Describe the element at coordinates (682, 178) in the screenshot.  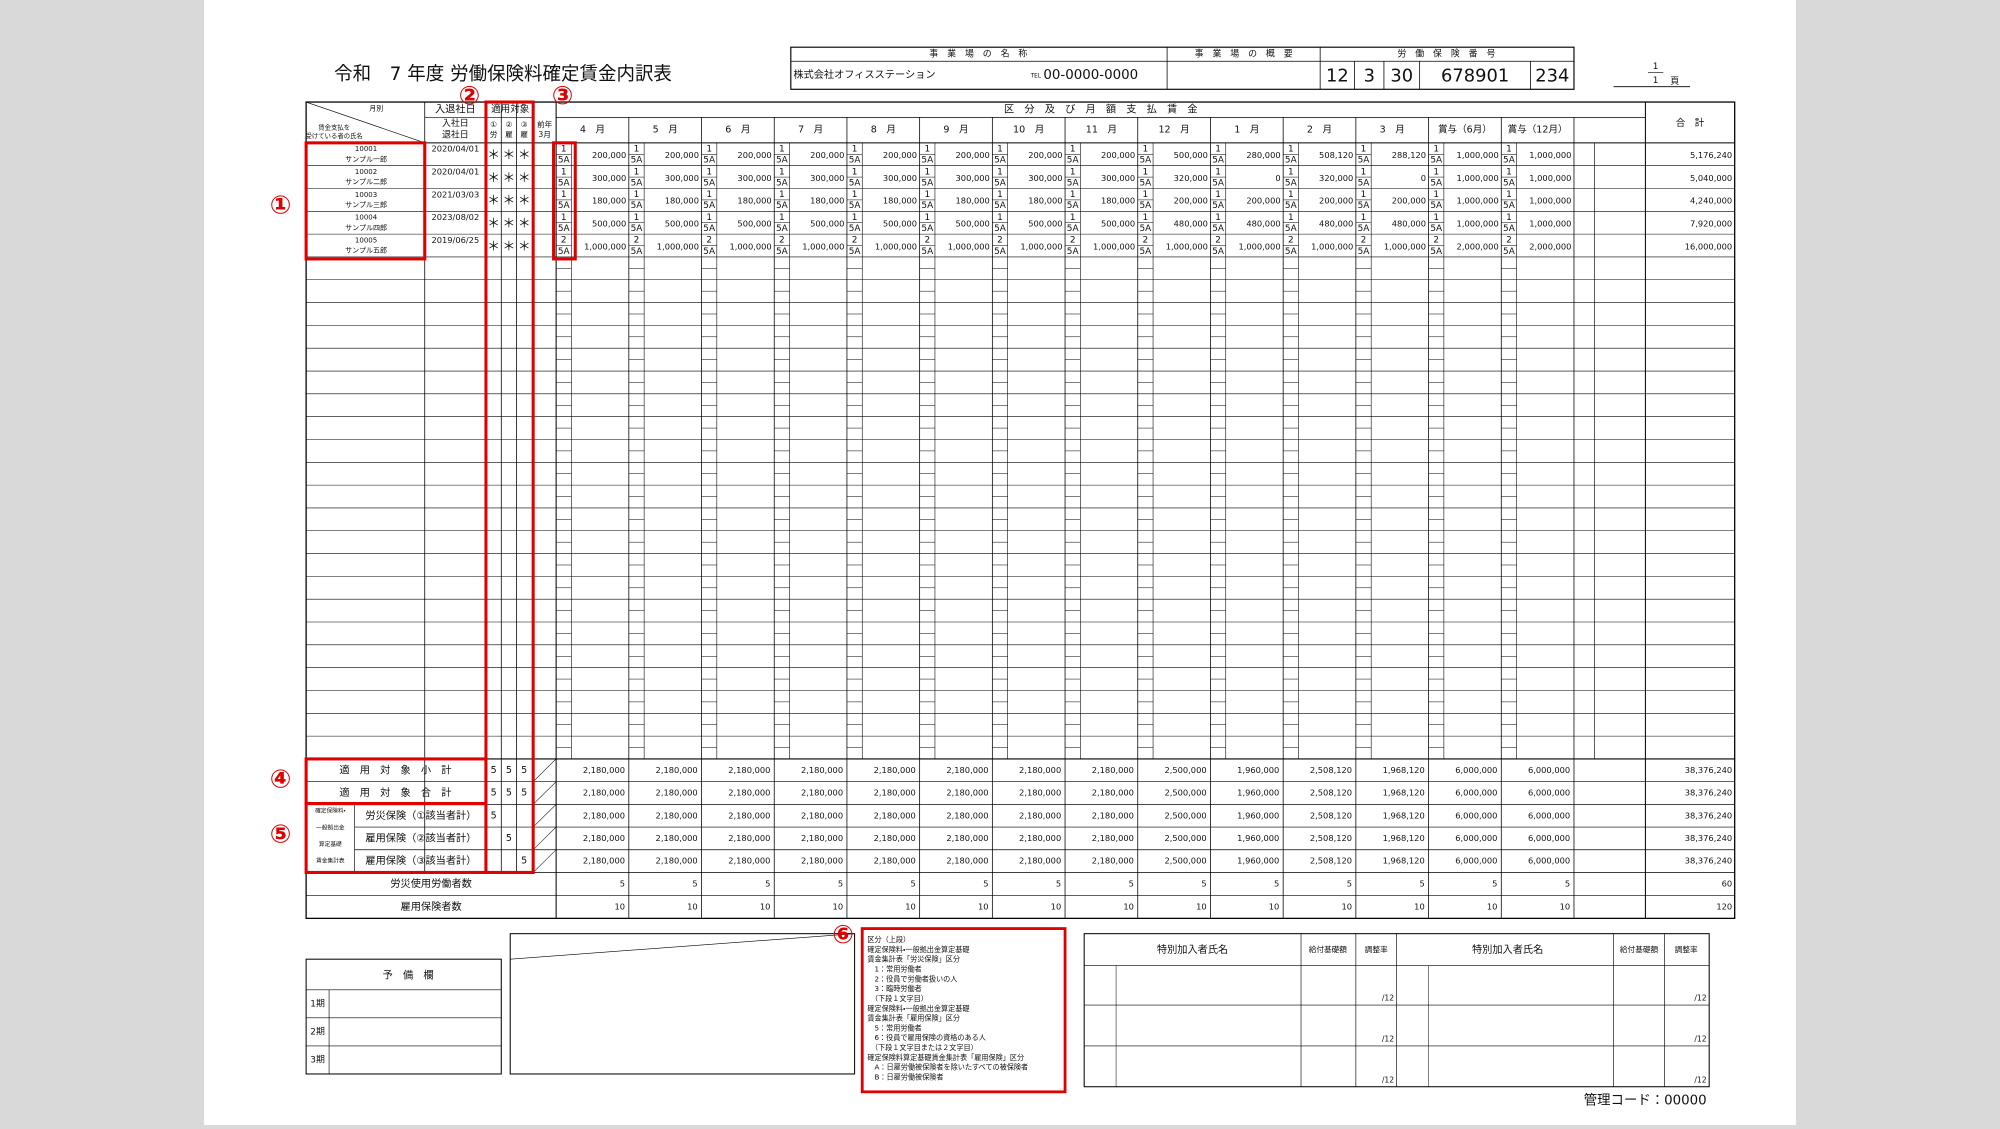
I see `wage: 300,000` at that location.